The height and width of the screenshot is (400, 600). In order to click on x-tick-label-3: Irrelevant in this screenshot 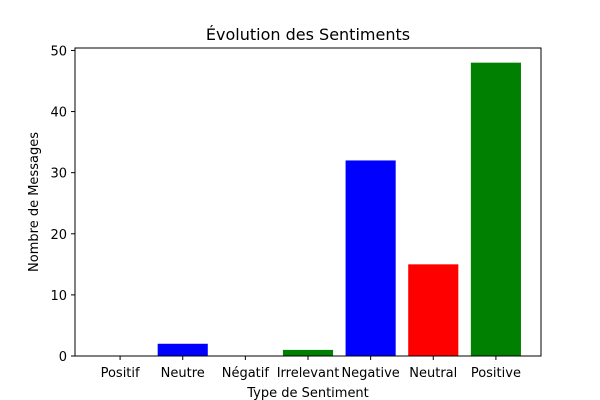, I will do `click(308, 373)`.